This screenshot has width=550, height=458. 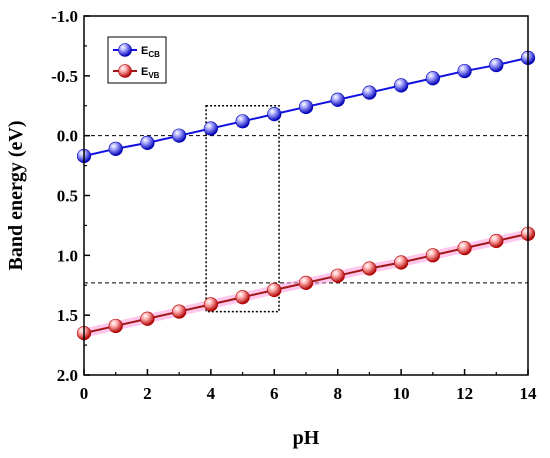 I want to click on highlight-rectangle, so click(x=242, y=209).